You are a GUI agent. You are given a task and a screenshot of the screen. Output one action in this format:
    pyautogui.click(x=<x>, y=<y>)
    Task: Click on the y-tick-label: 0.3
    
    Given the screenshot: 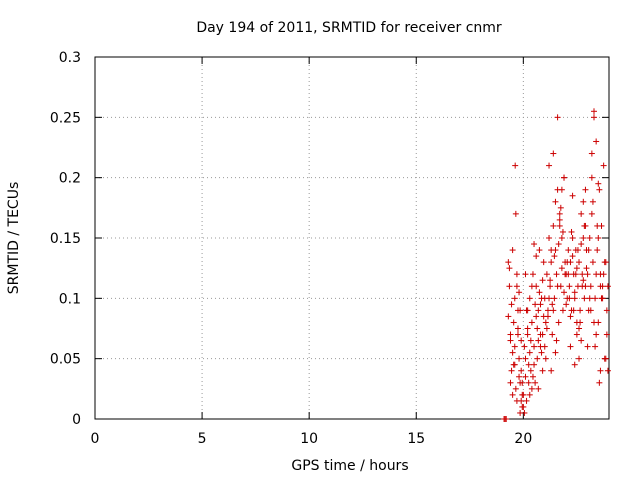 What is the action you would take?
    pyautogui.click(x=70, y=58)
    